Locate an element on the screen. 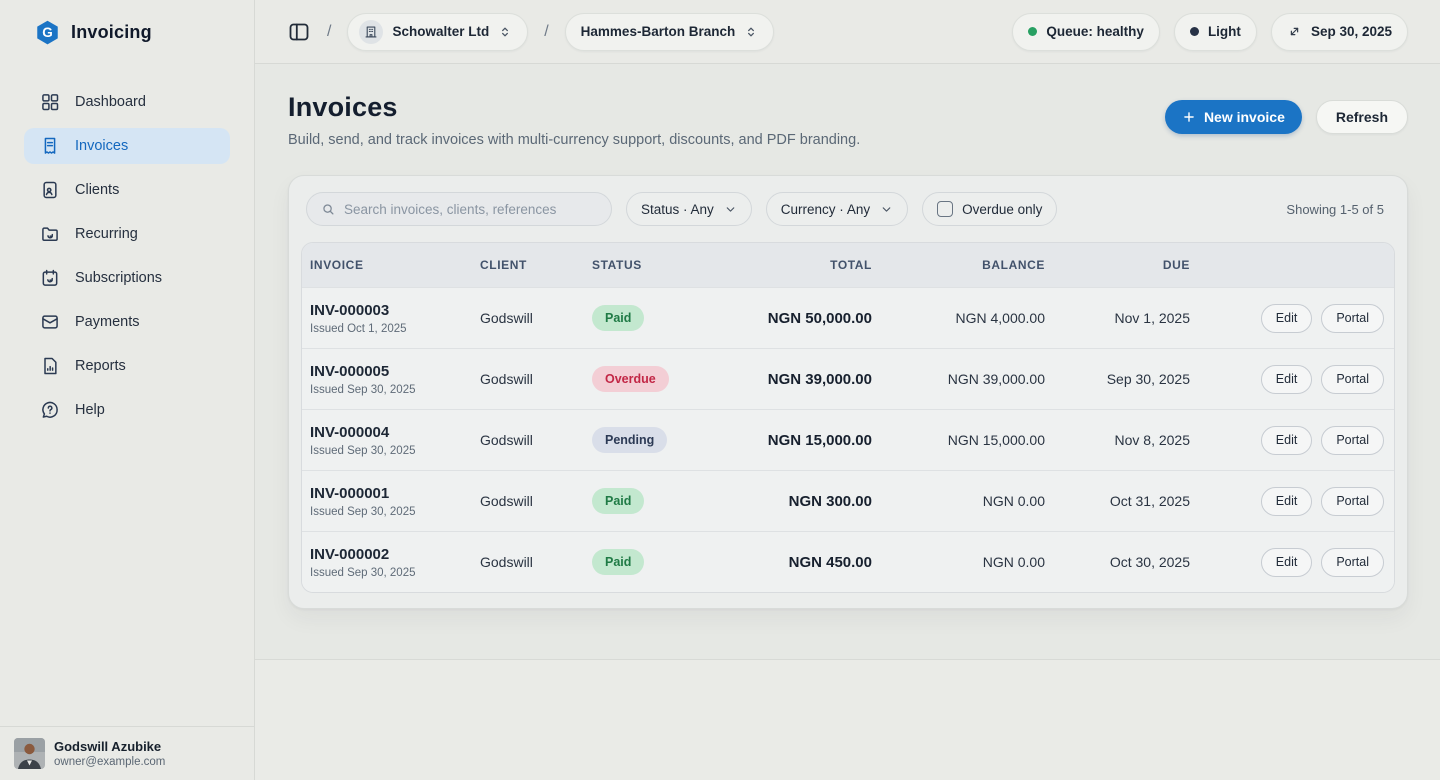 This screenshot has height=780, width=1440. results-count: Showing 1-5 of 5 is located at coordinates (1335, 209).